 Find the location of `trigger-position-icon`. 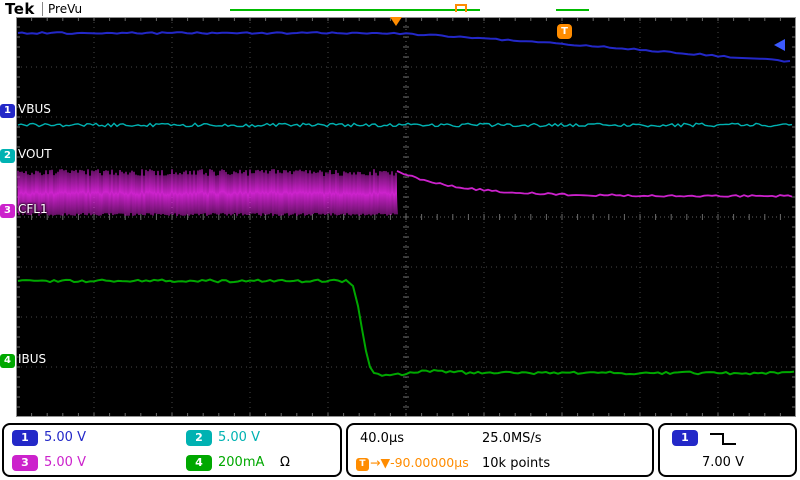

trigger-position-icon is located at coordinates (396, 21).